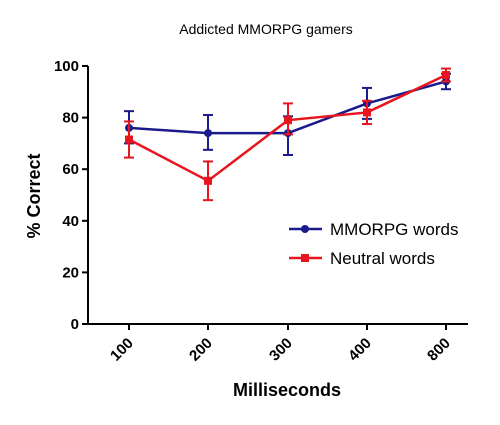  I want to click on y-axis-title: % Correct, so click(34, 195).